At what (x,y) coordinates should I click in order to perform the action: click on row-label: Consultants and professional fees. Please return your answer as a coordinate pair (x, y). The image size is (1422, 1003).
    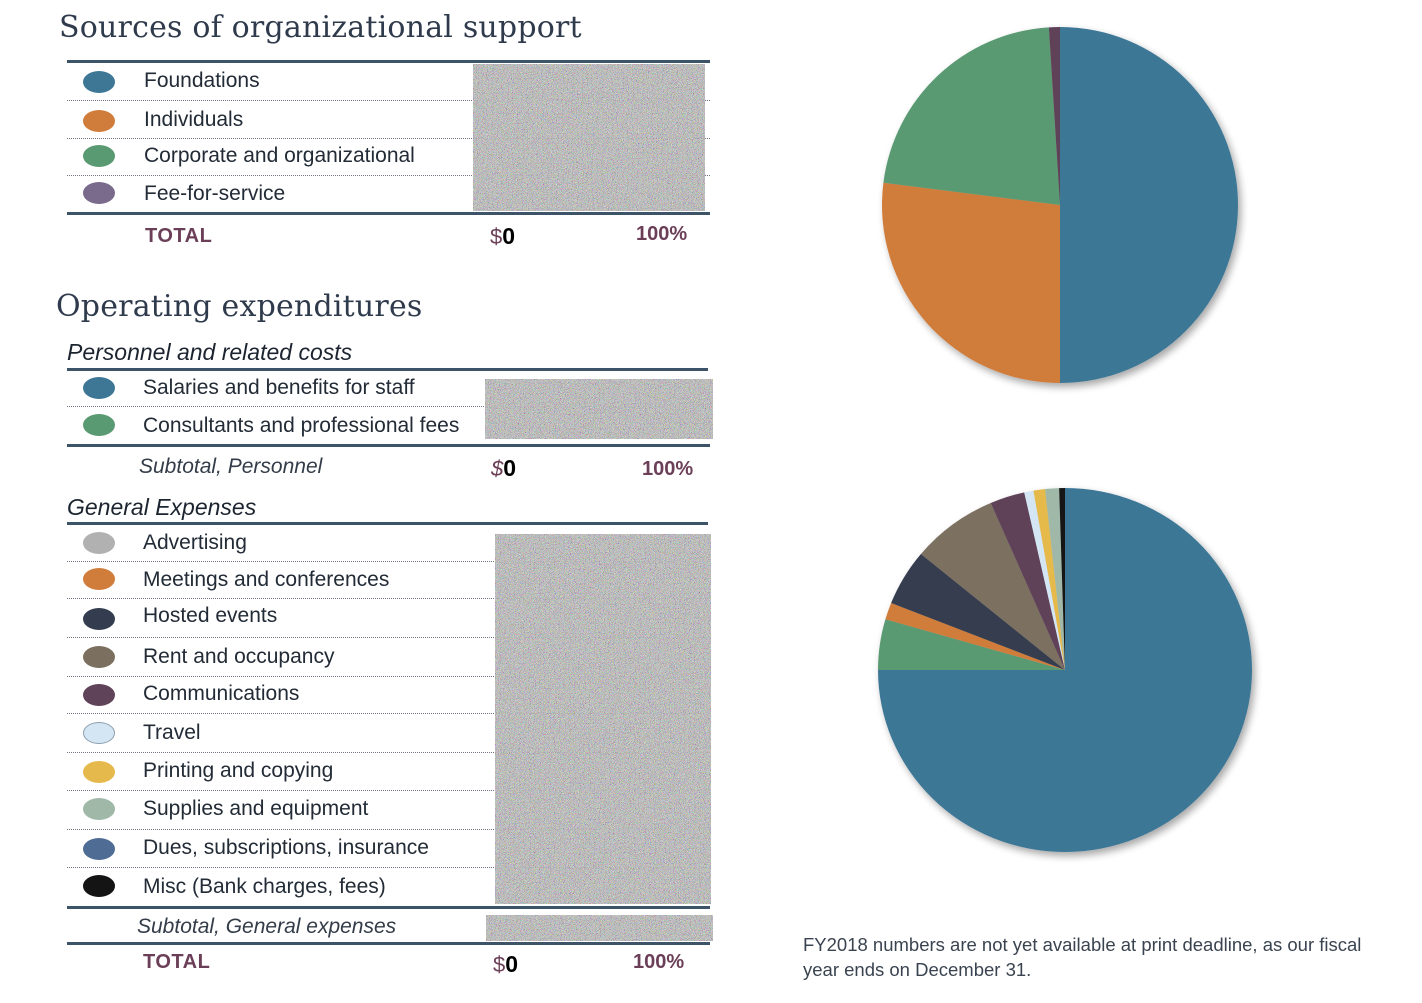
    Looking at the image, I should click on (301, 425).